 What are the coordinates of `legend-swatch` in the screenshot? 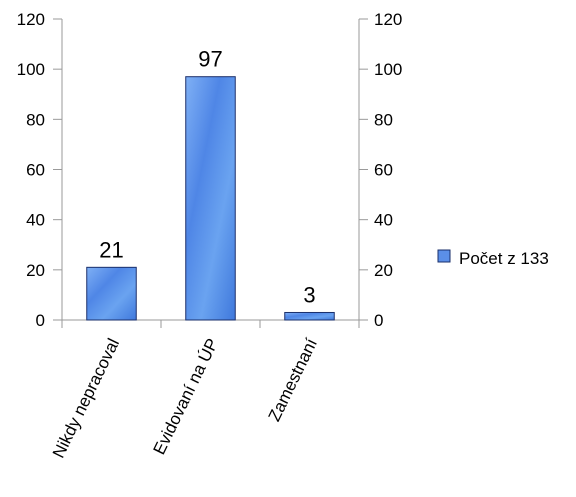 It's located at (444, 256).